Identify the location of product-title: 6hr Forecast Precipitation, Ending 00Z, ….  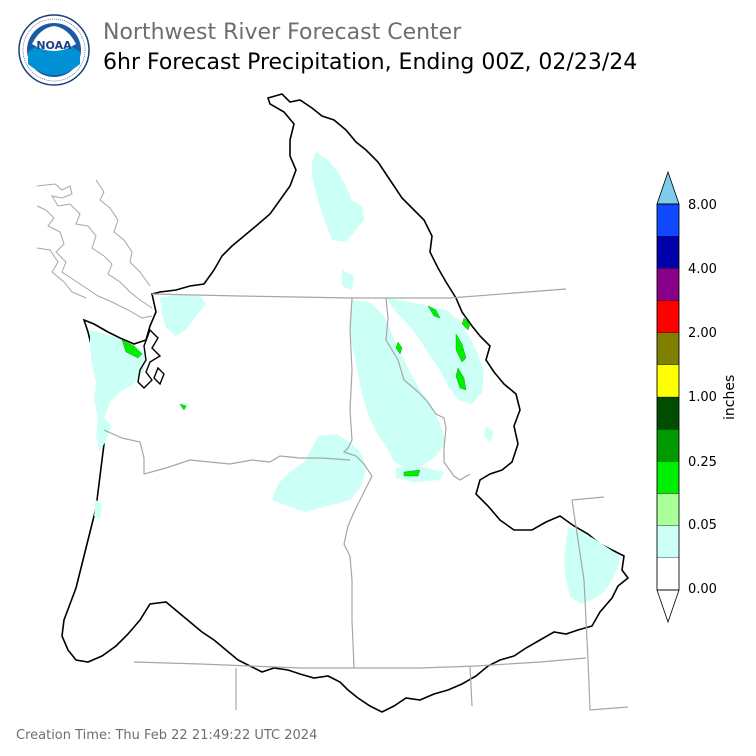
(370, 62).